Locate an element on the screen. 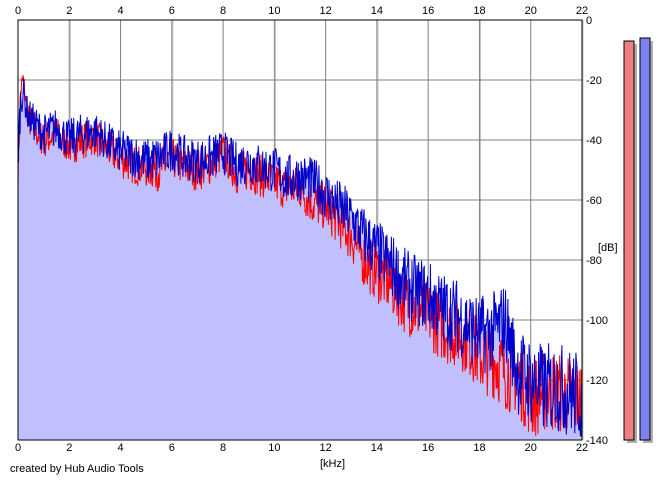 This screenshot has height=481, width=664. x-tick-label-top: 8 is located at coordinates (223, 11).